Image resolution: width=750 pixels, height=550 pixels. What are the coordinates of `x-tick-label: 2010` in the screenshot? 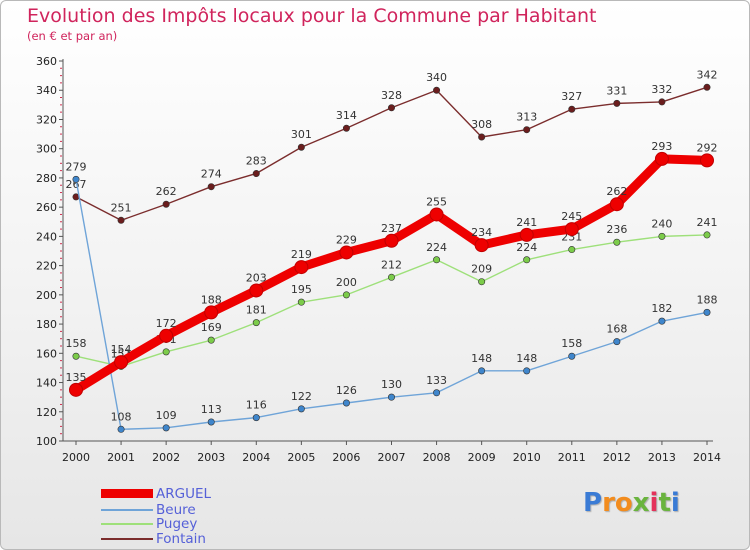 It's located at (527, 457).